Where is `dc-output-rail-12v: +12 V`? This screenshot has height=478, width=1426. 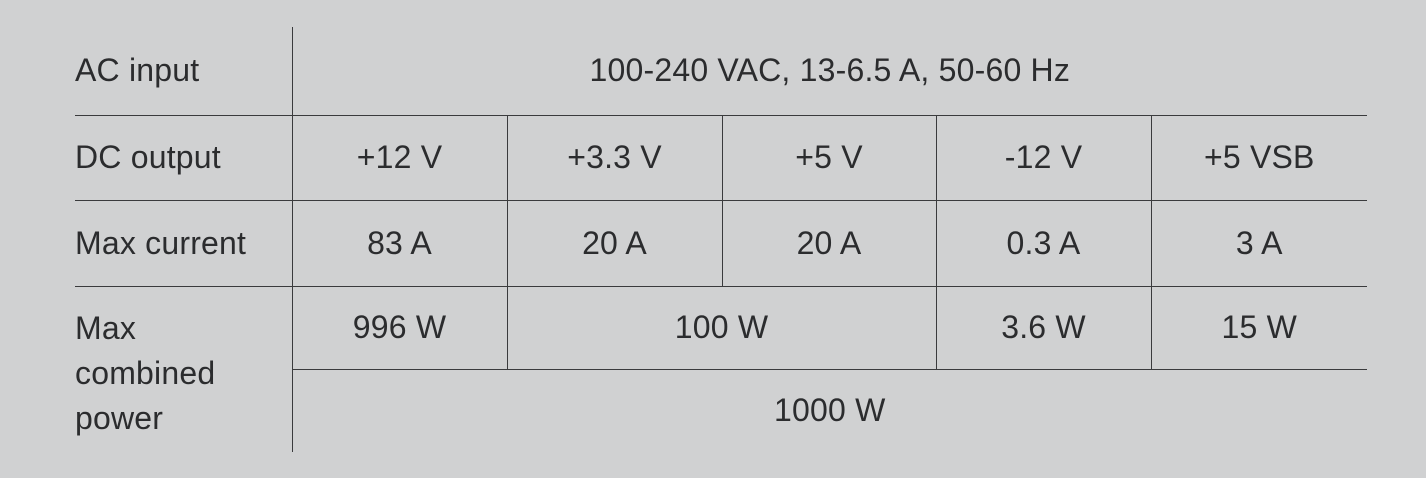
dc-output-rail-12v: +12 V is located at coordinates (399, 158).